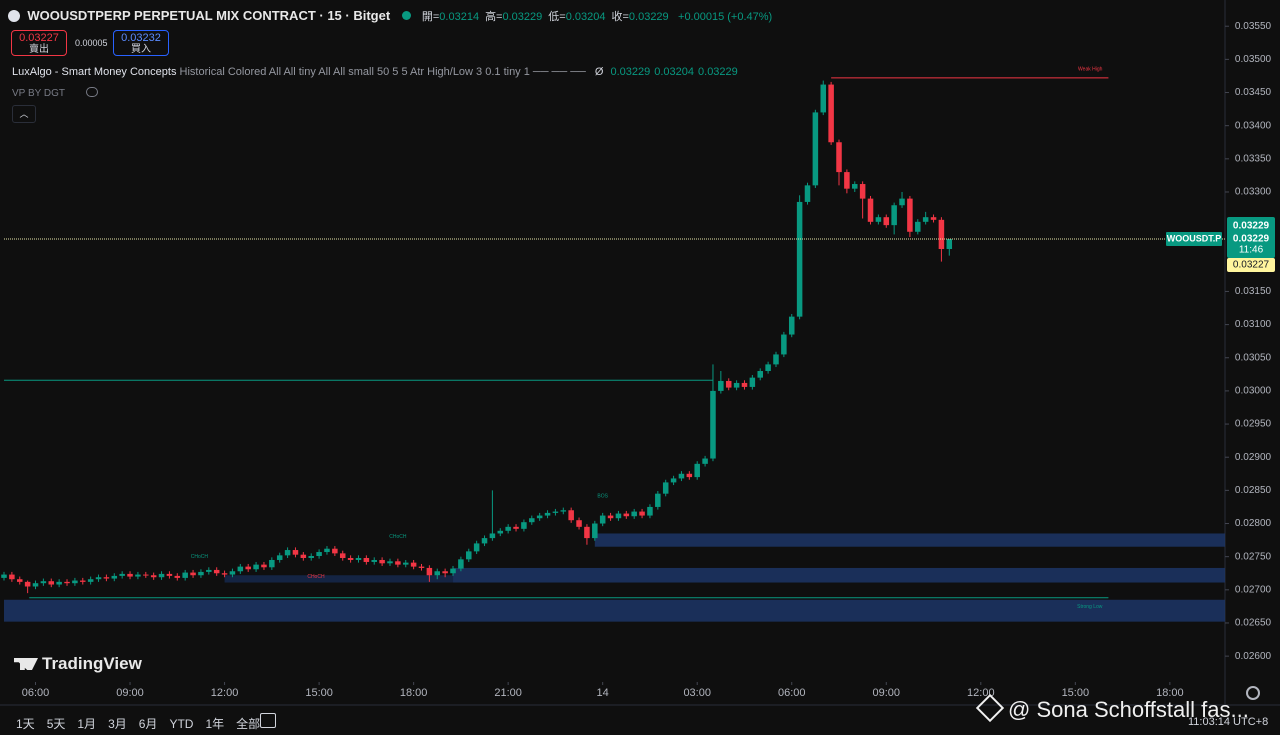 This screenshot has width=1280, height=735. What do you see at coordinates (117, 724) in the screenshot?
I see `range-button: 3月` at bounding box center [117, 724].